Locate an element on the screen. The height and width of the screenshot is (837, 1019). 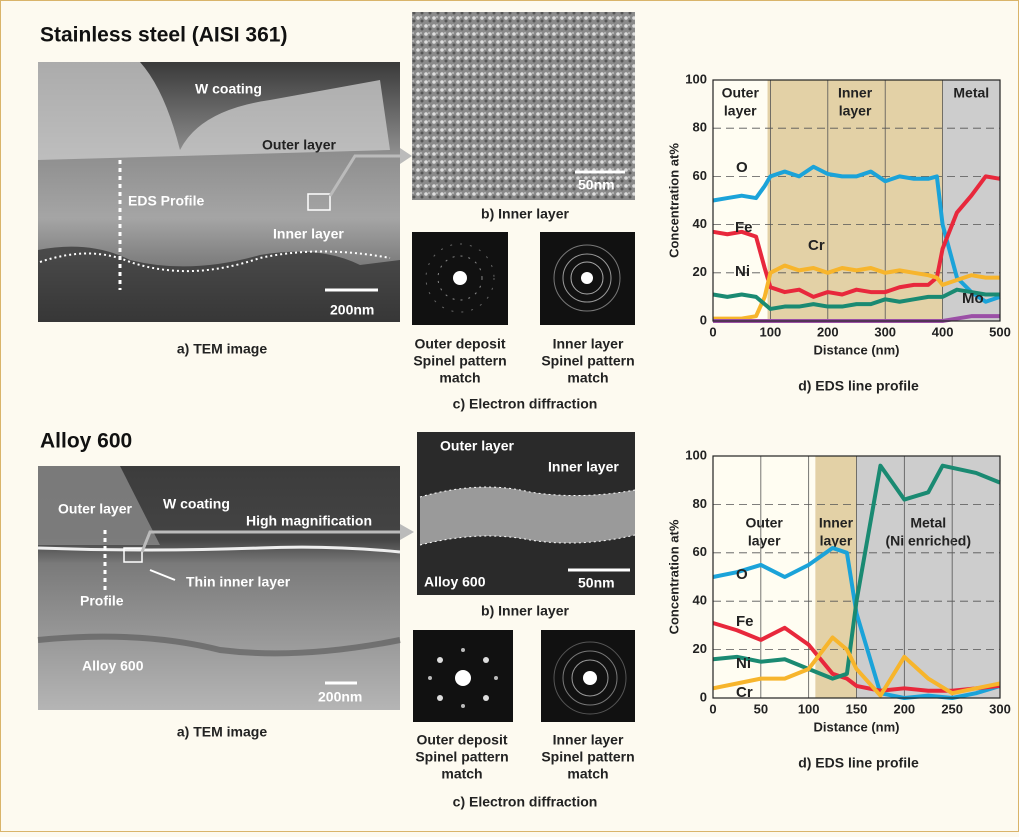
x-tick-label: 250 is located at coordinates (952, 708).